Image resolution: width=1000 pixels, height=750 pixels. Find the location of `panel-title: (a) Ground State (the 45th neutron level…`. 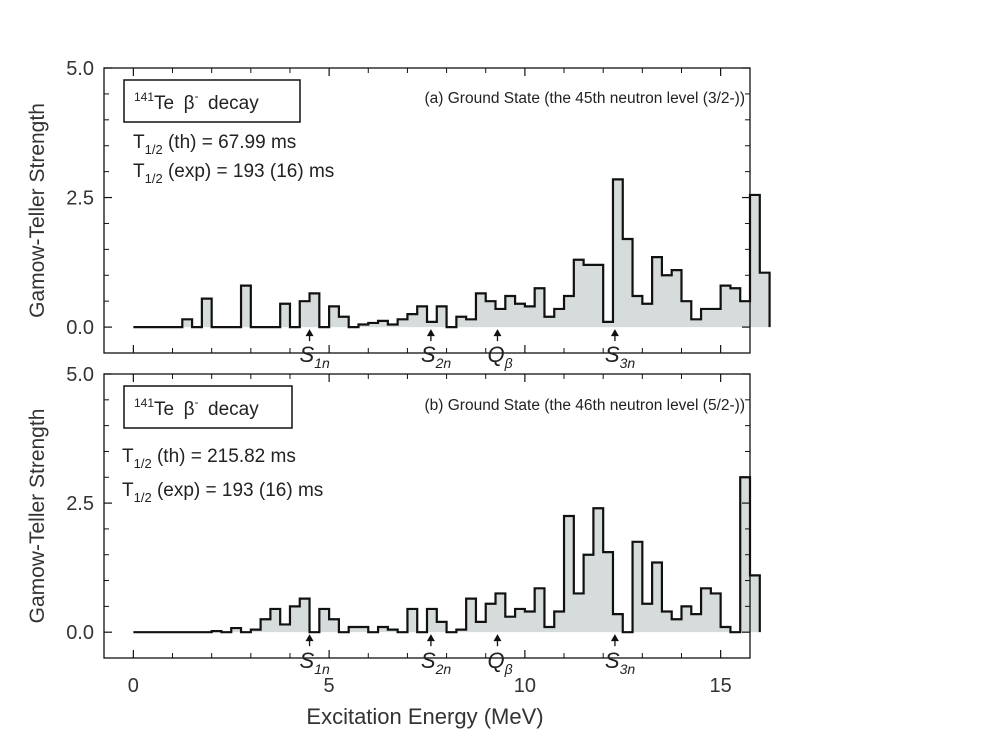

panel-title: (a) Ground State (the 45th neutron level… is located at coordinates (585, 98).